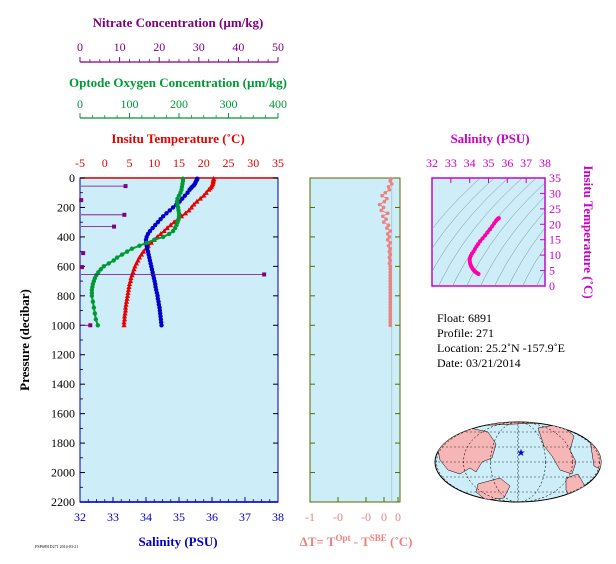  I want to click on temperature-axis-tick-label: 10, so click(154, 163).